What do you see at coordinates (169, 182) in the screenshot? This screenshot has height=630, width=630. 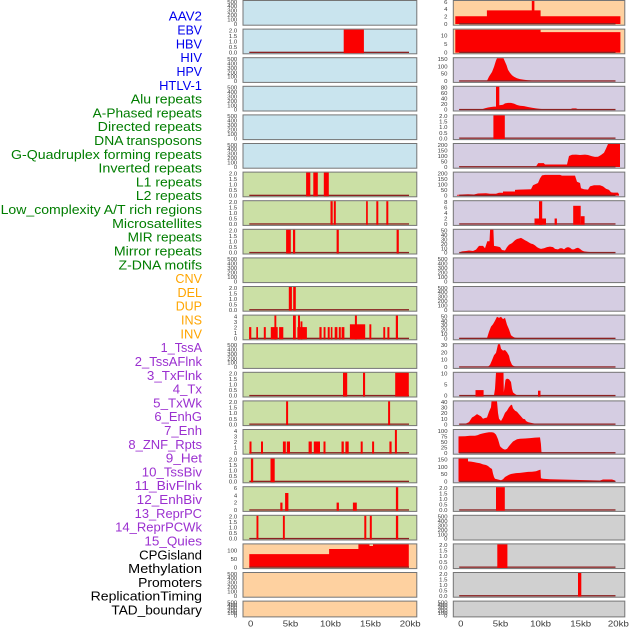 I see `svg-text: L1 repeats` at bounding box center [169, 182].